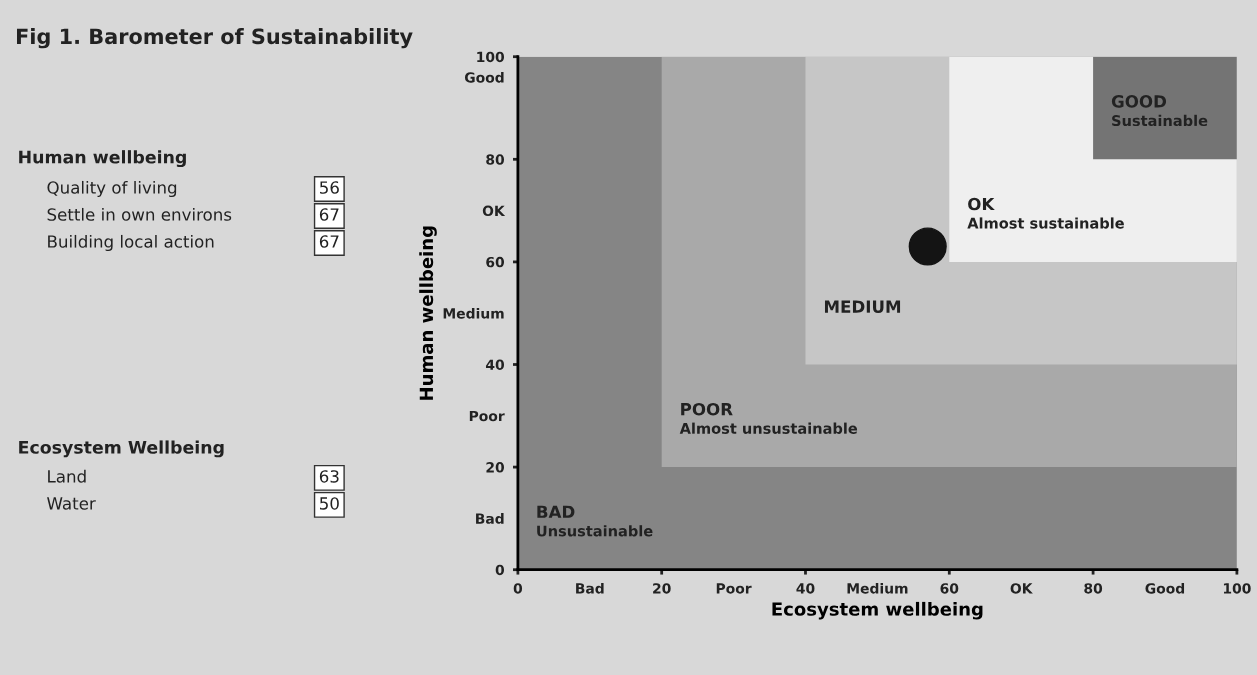  I want to click on text: Fig 1. Barometer of Sustainability, so click(215, 38).